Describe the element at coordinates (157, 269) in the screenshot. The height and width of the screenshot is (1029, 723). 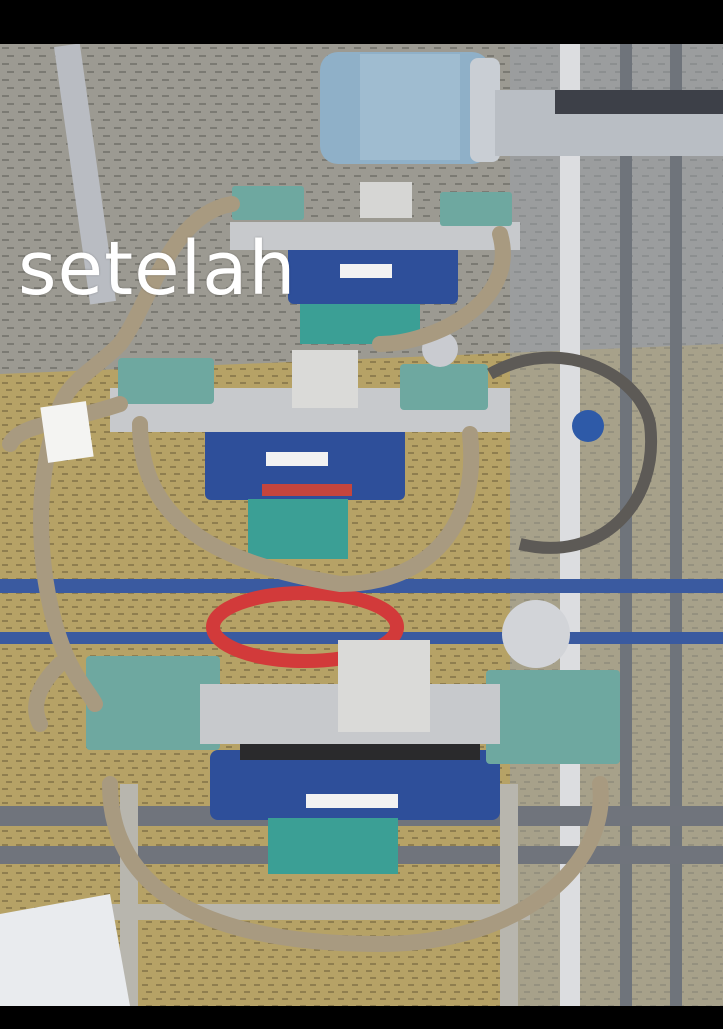
I see `caption-text: setelah` at that location.